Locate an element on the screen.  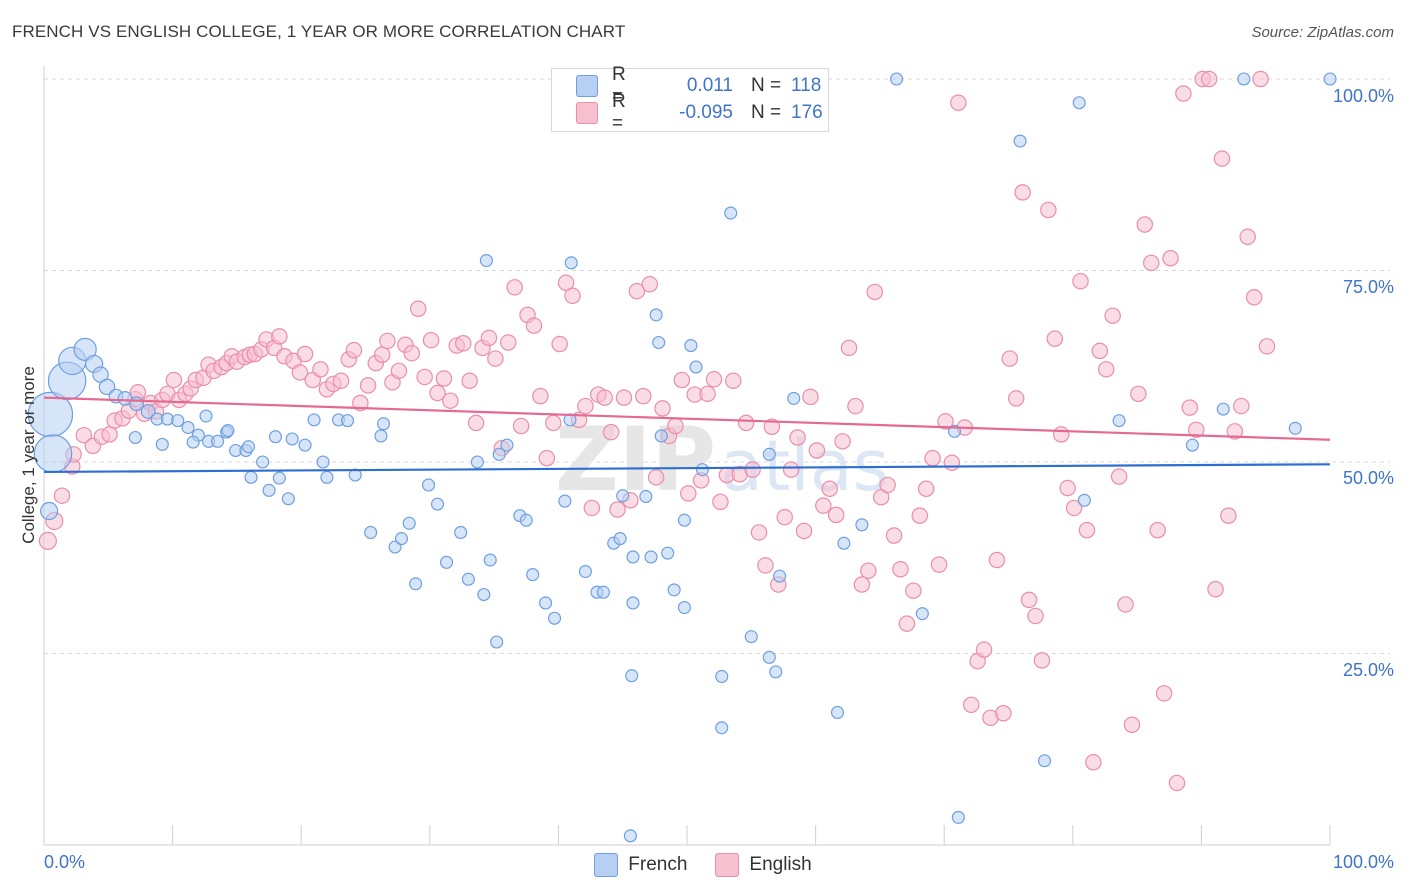
french-trend-line is located at coordinates (687, 468).